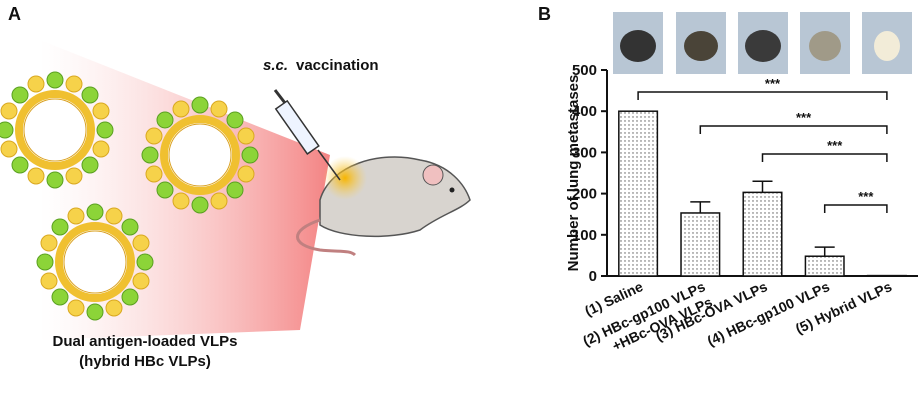 This screenshot has width=920, height=405. What do you see at coordinates (584, 194) in the screenshot?
I see `y-tick-label: 200` at bounding box center [584, 194].